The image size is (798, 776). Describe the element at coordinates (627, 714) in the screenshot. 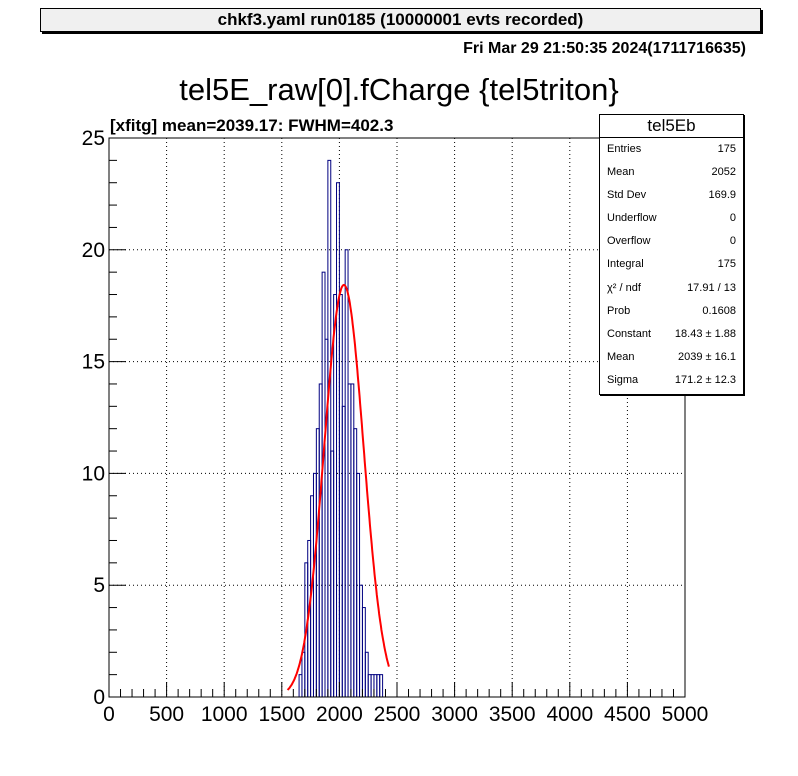

I see `x-tick-label: 4500` at that location.